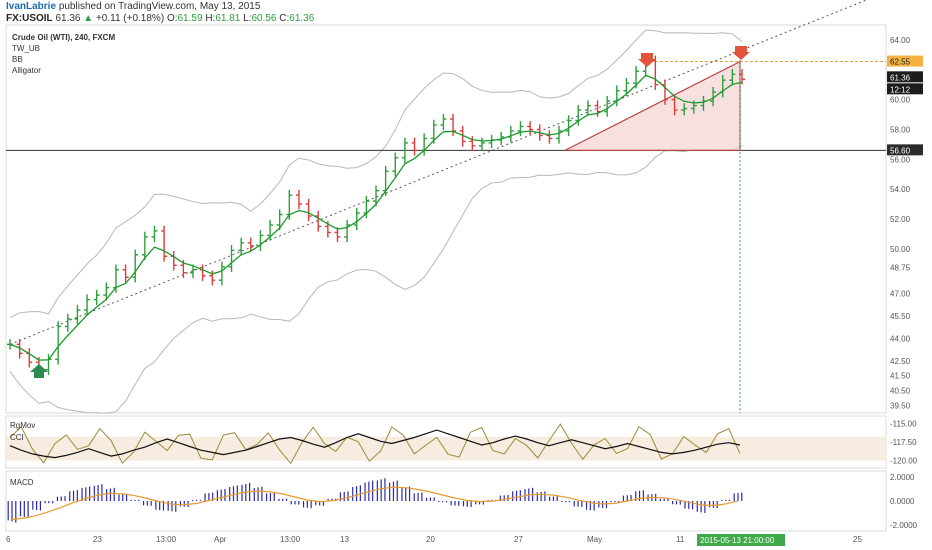  I want to click on cci-label: CCI, so click(17, 437).